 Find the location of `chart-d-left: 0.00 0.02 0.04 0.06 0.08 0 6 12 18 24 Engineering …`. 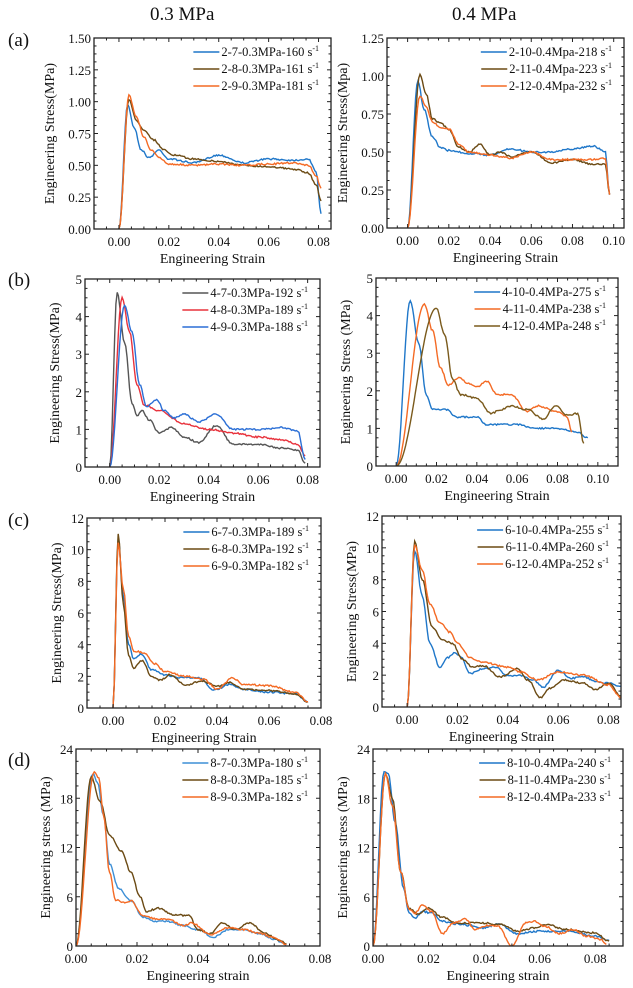

chart-d-left: 0.00 0.02 0.04 0.06 0.08 0 6 12 18 24 Engineering … is located at coordinates (185, 863).